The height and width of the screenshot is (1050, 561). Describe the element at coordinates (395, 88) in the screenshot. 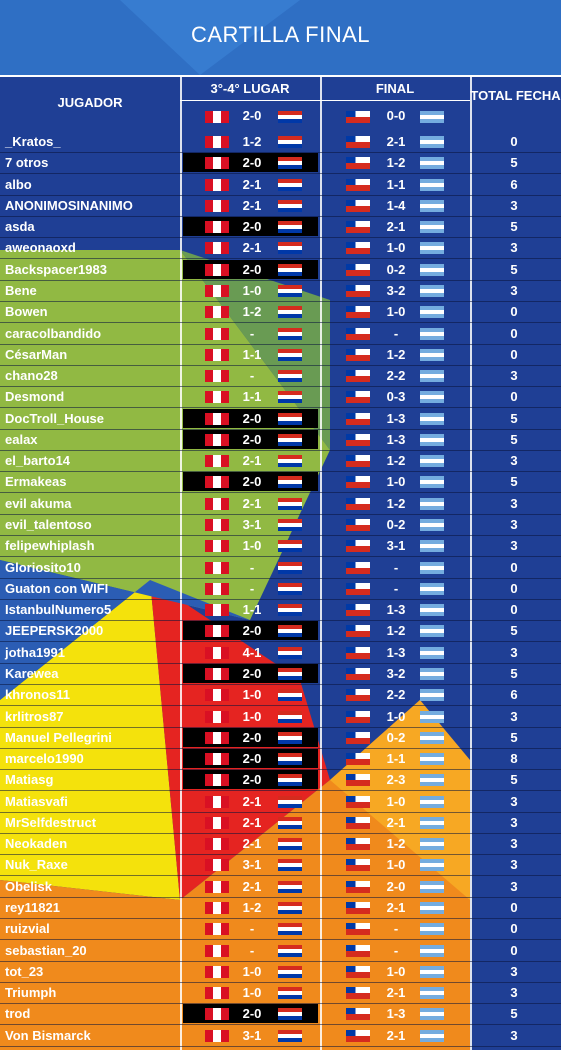

I see `final-header: FINAL` at that location.